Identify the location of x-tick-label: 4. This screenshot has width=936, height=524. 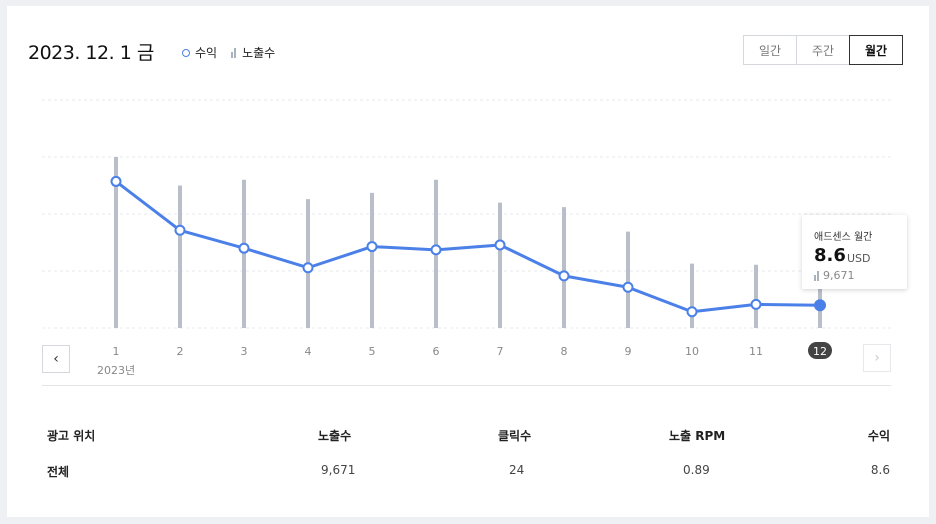
(308, 351).